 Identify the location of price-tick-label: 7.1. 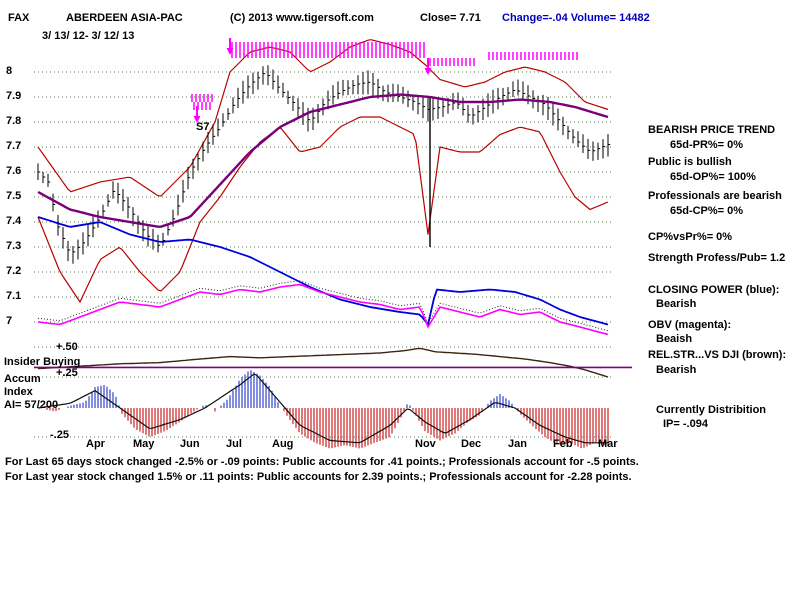
(14, 296).